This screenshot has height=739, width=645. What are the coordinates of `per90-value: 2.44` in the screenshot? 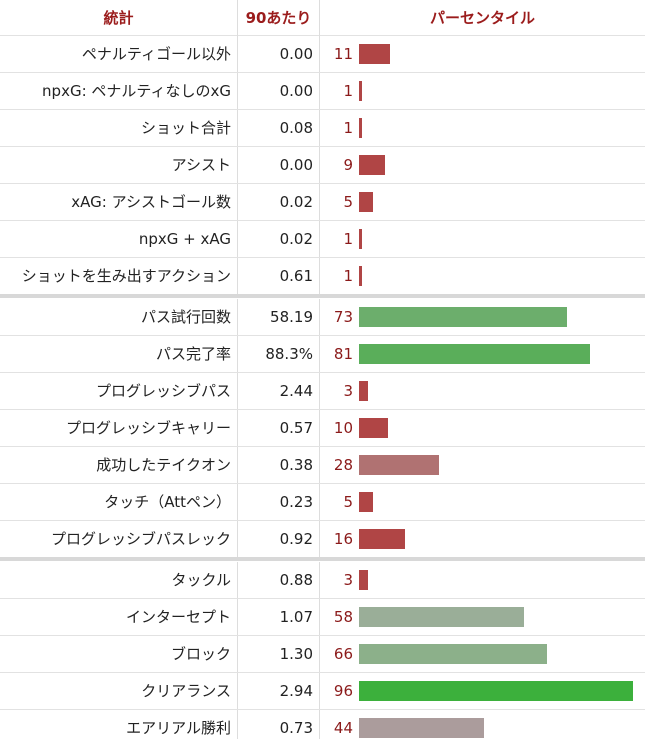 It's located at (279, 391).